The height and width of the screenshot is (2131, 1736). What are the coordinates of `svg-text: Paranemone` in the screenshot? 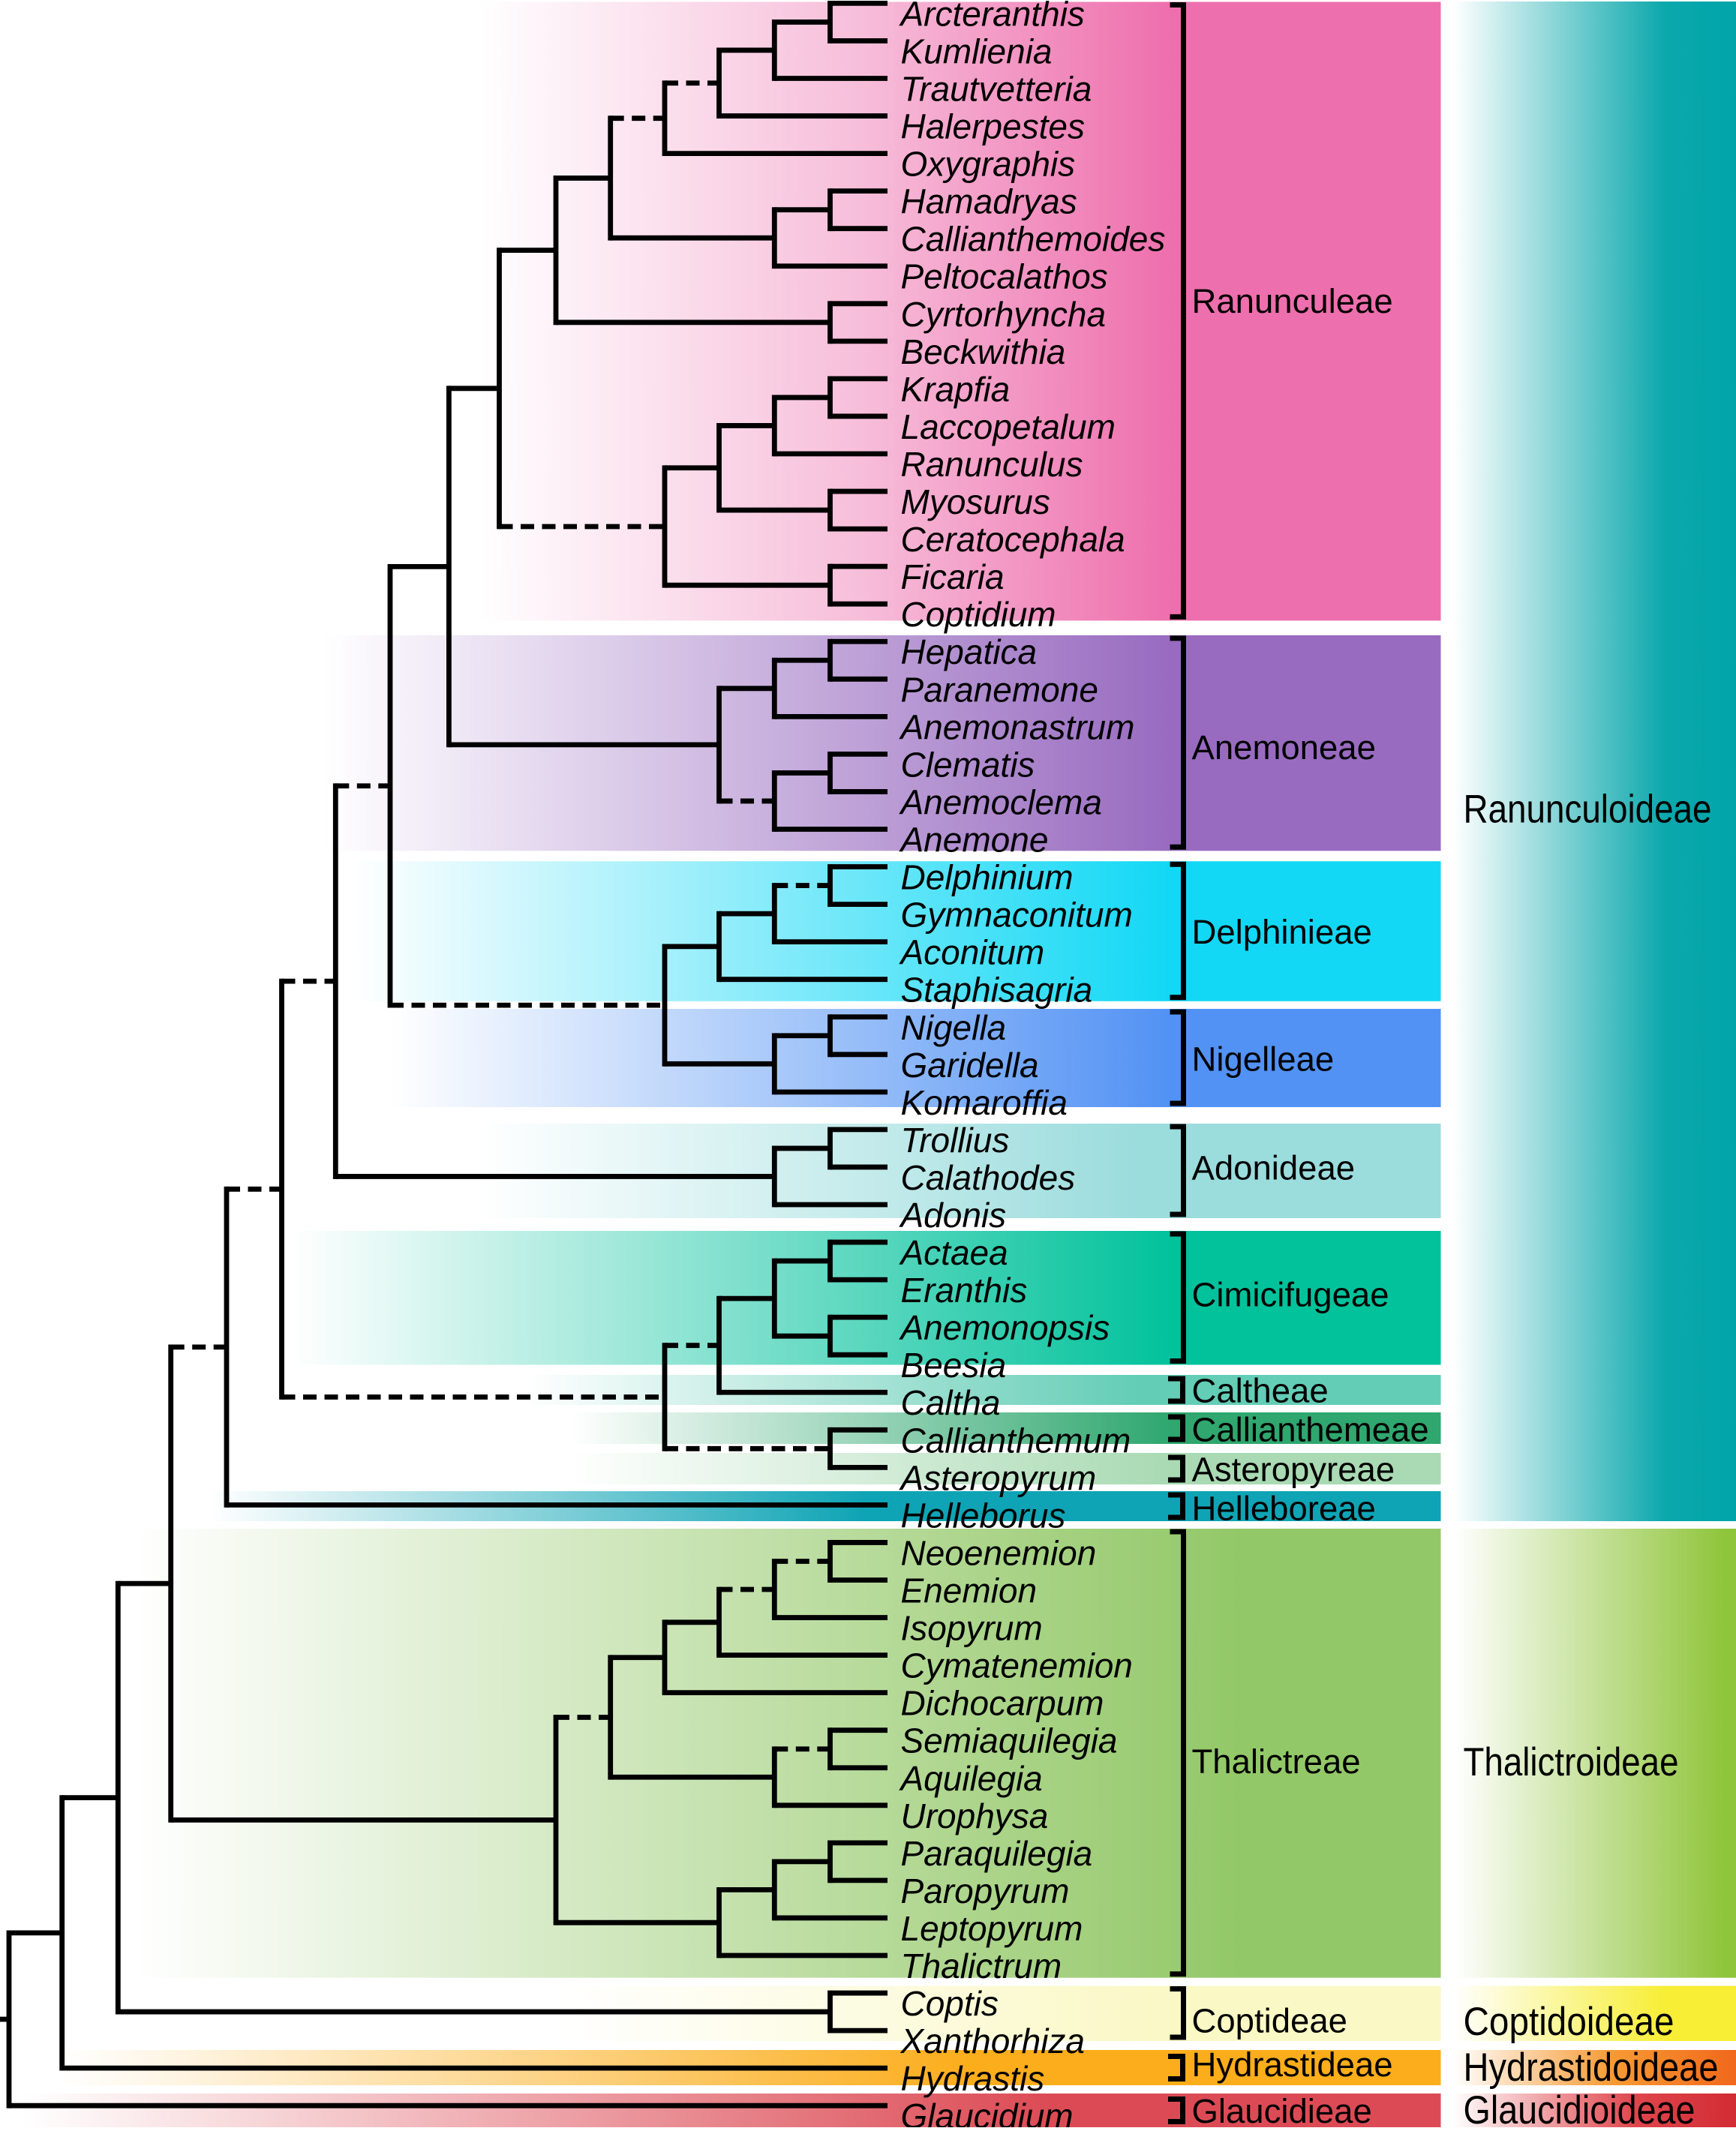 It's located at (1000, 689).